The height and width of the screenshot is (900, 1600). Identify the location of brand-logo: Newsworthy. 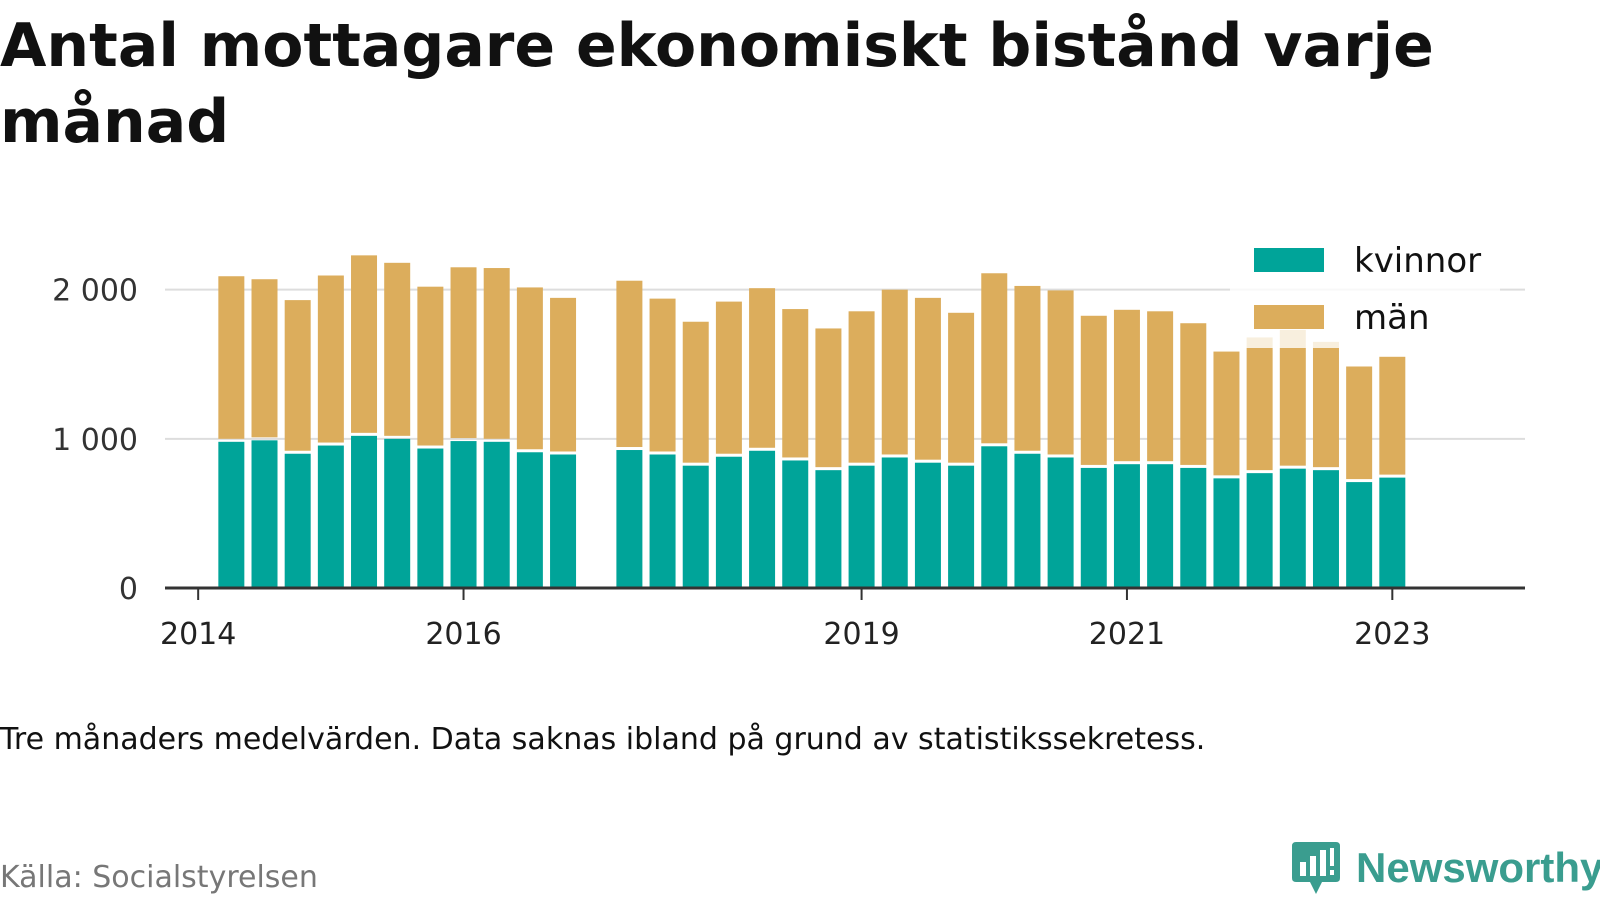
(1445, 868).